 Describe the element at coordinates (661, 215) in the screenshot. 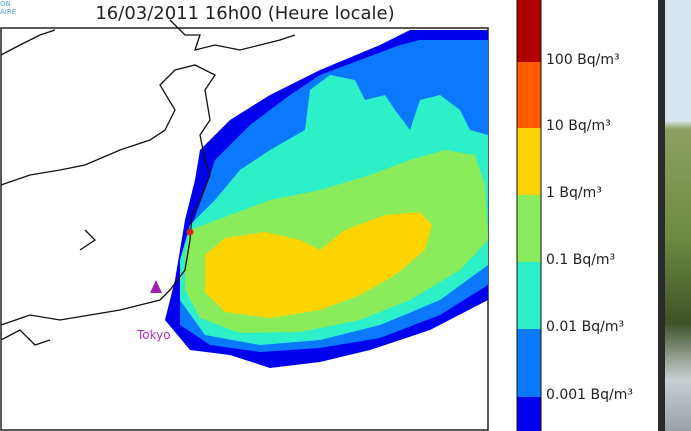

I see `window-divider` at that location.